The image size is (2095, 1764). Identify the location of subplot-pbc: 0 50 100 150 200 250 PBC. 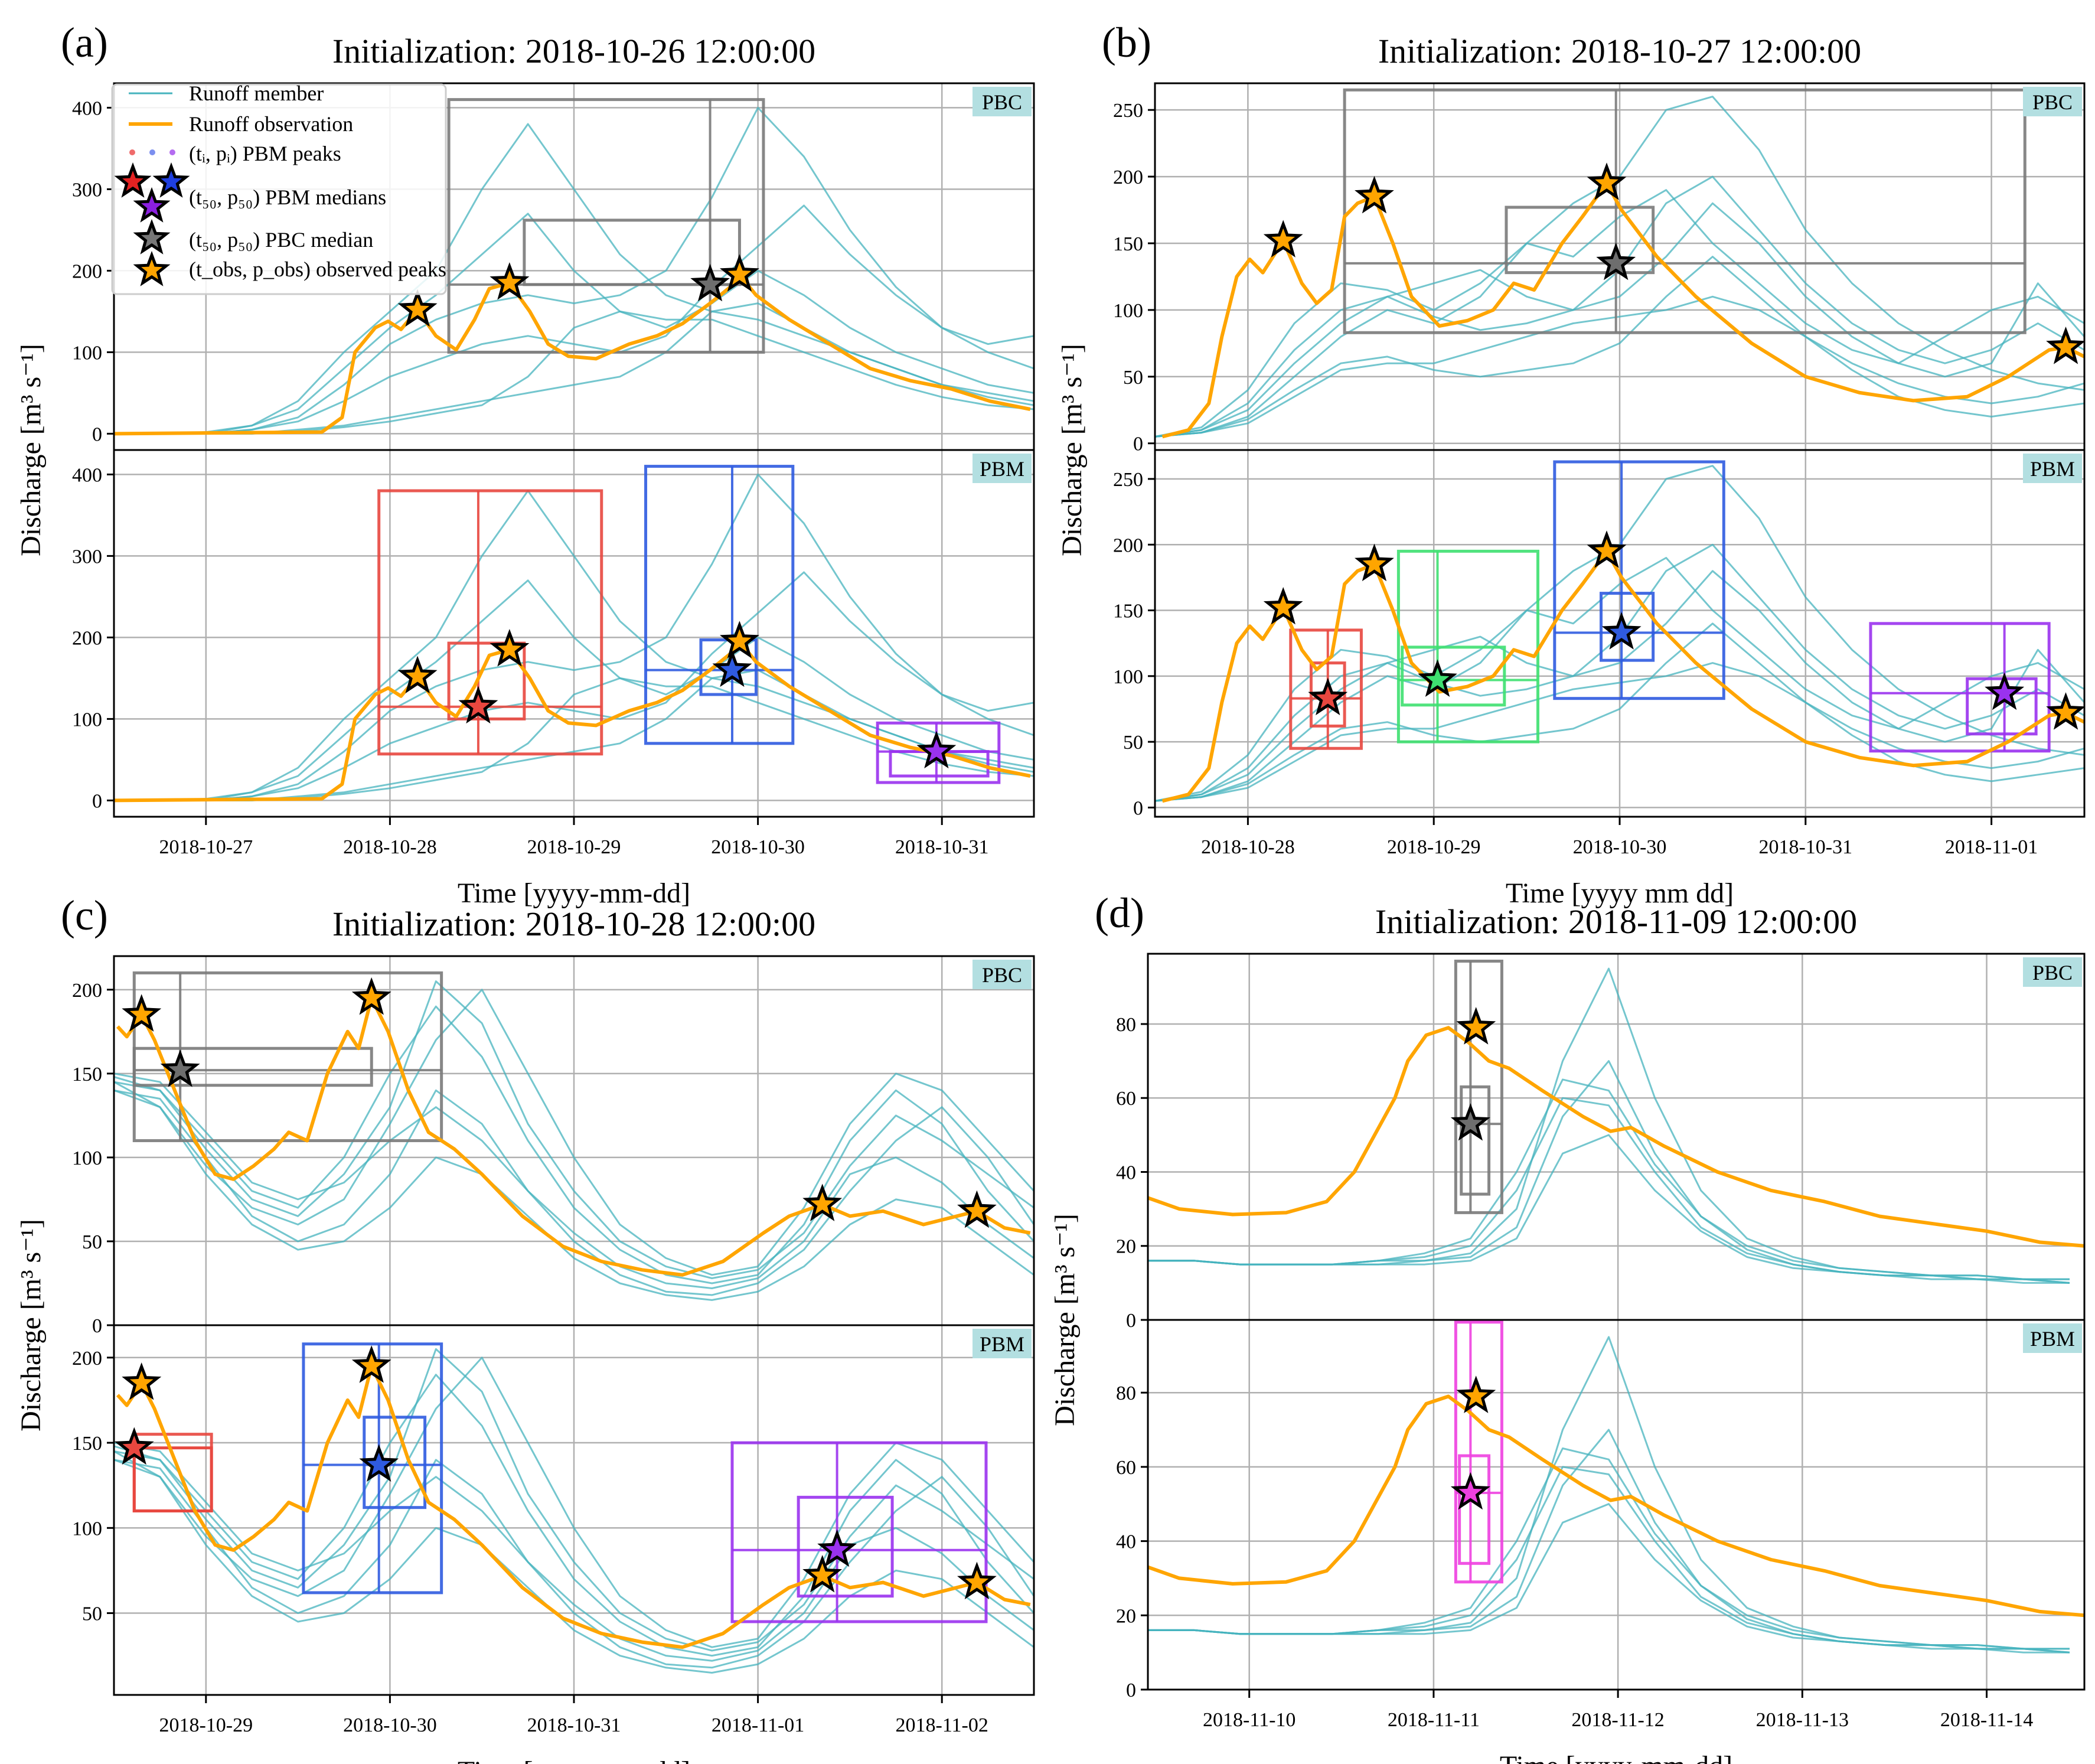
(1599, 268).